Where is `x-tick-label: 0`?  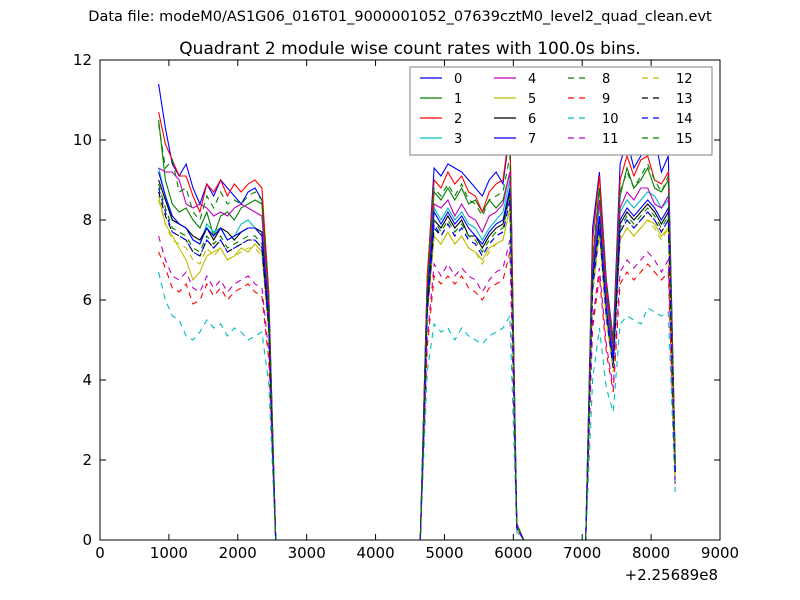 x-tick-label: 0 is located at coordinates (100, 553).